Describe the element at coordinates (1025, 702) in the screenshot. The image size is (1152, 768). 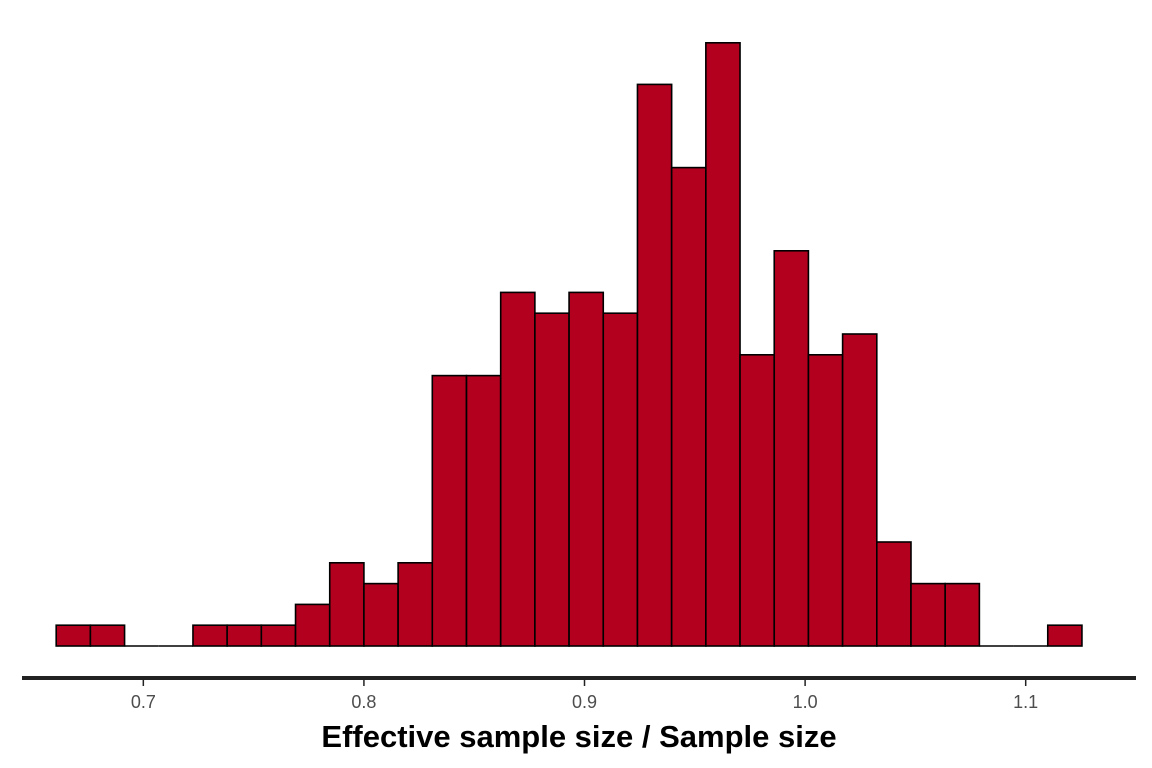
I see `x-tick-label: 1.1` at that location.